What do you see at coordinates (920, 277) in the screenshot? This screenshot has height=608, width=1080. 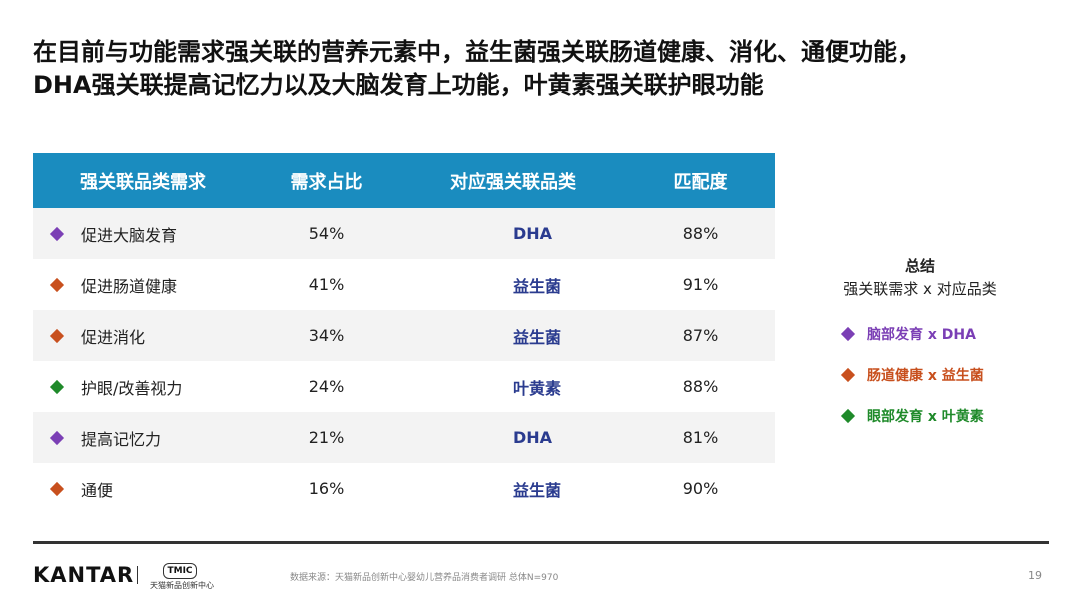 I see `summary-panel: 总结 强关联需求 x 对应品类` at bounding box center [920, 277].